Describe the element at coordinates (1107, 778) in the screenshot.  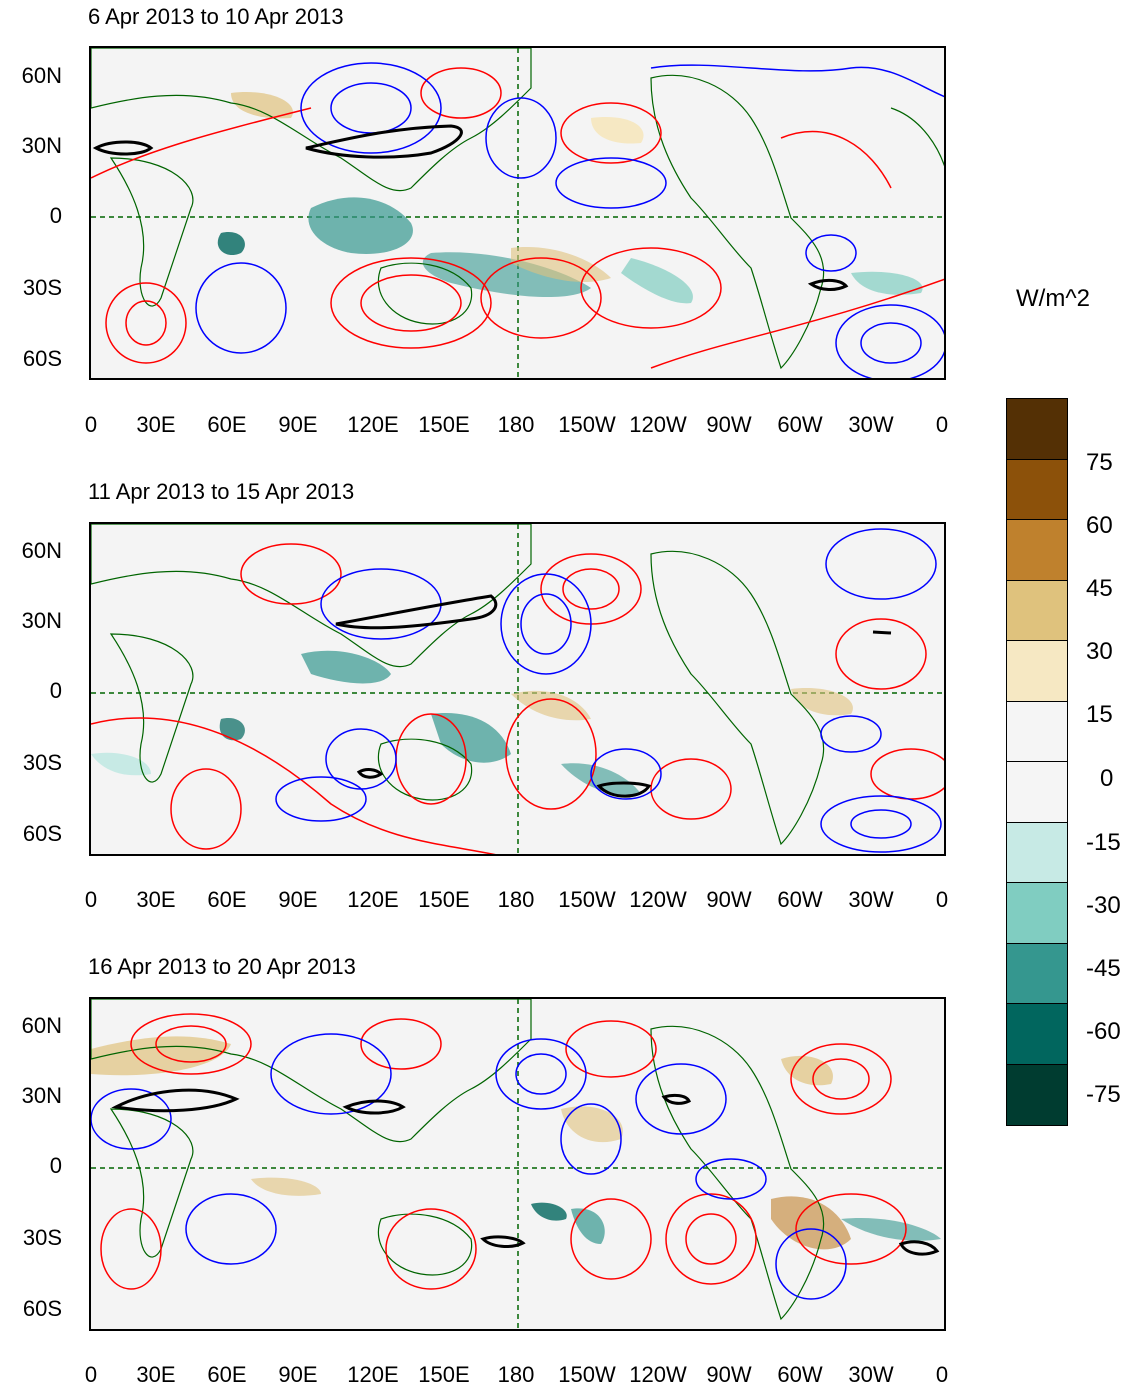
I see `colorbar-label: 0` at that location.